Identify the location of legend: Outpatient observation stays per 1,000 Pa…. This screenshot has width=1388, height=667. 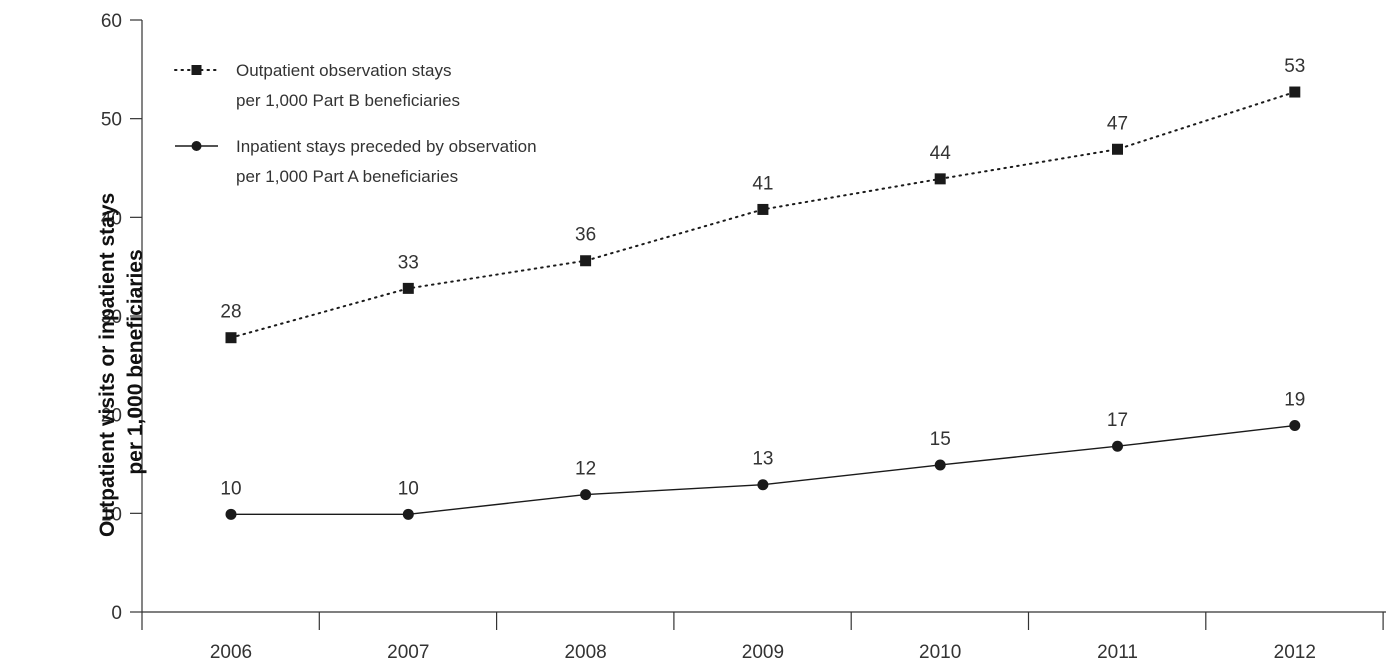
(356, 123).